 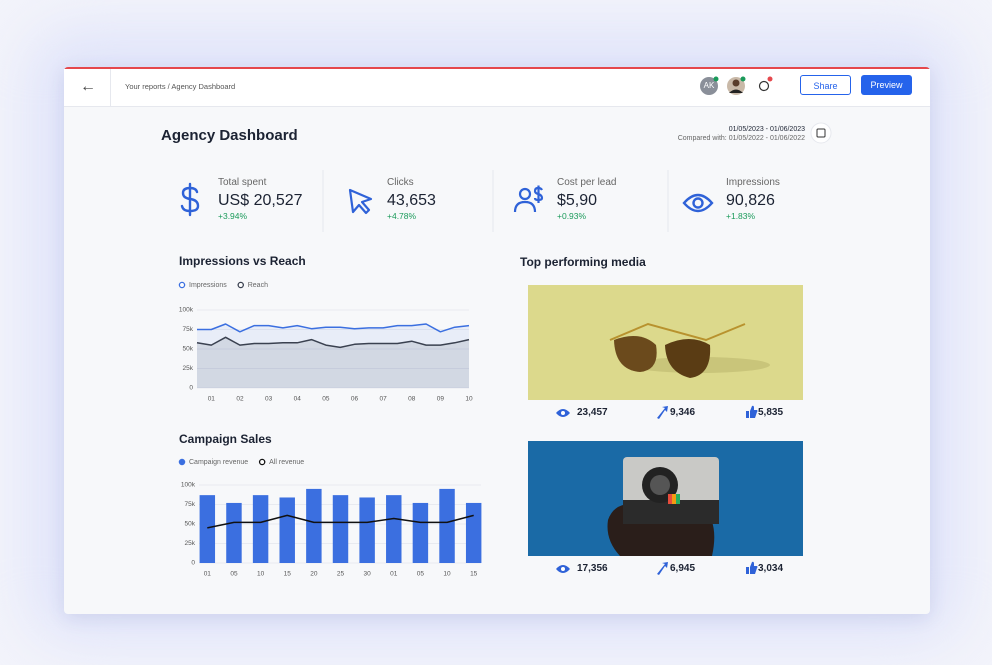 I want to click on x-tick-label: 06, so click(x=355, y=399).